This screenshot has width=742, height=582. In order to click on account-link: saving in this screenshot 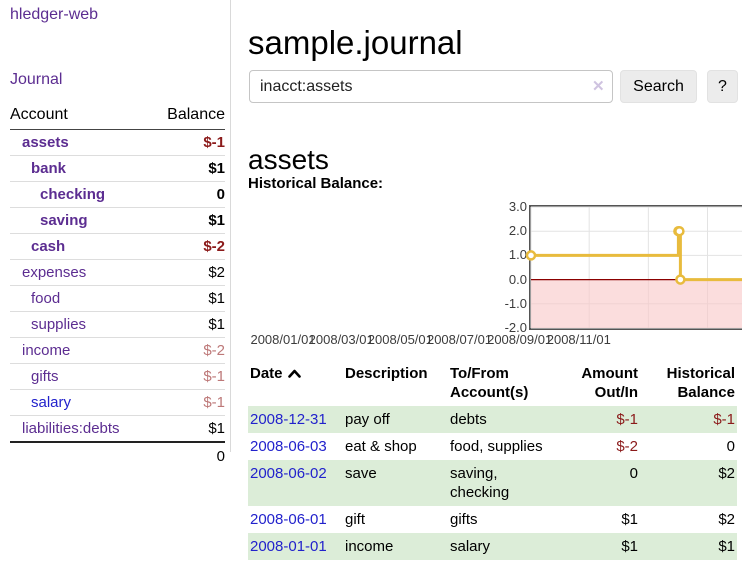, I will do `click(64, 220)`.